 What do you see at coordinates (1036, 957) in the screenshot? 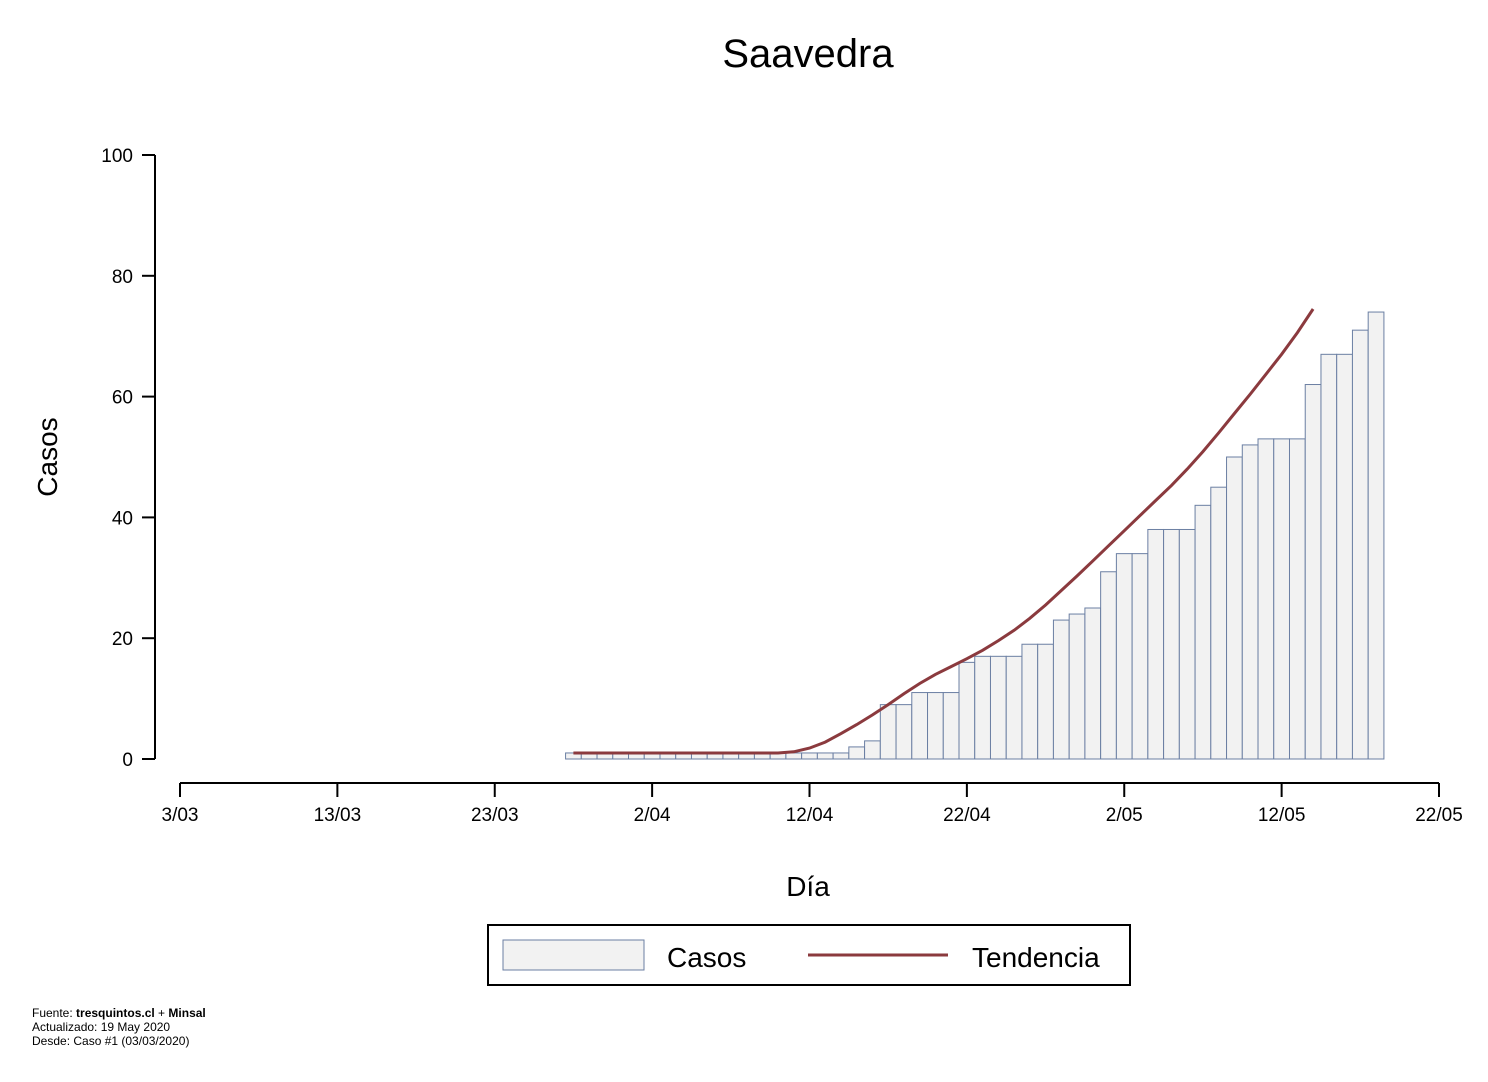
I see `legend-tendencia-label: Tendencia` at bounding box center [1036, 957].